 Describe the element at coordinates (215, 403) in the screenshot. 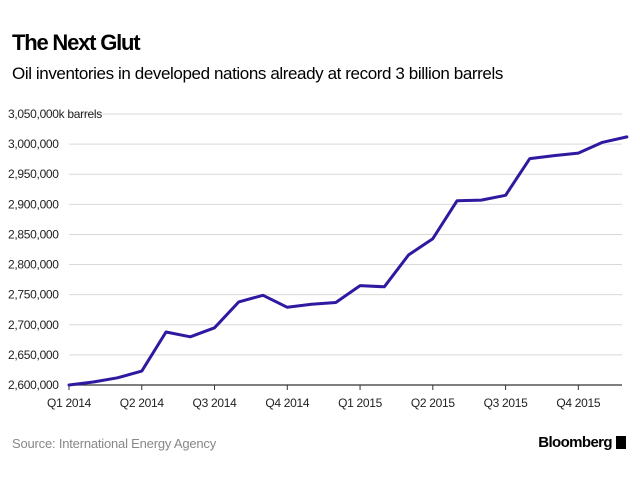

I see `x-tick-label: Q3 2014` at that location.